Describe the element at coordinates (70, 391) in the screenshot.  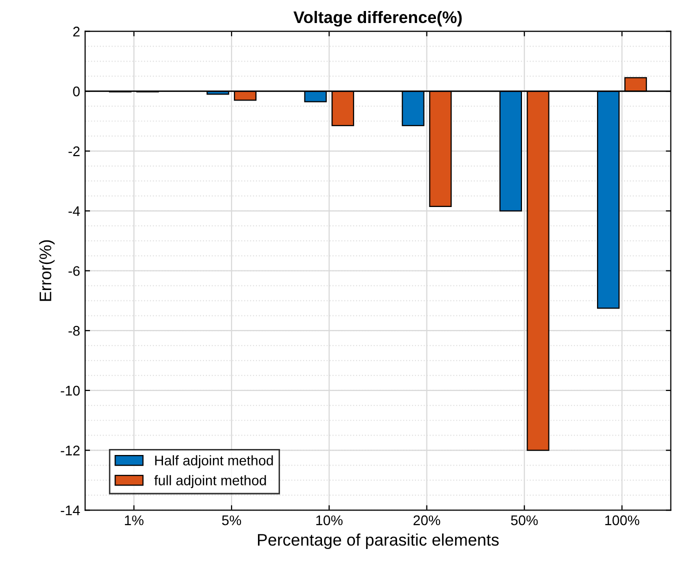
I see `y-tick-label: -10` at that location.